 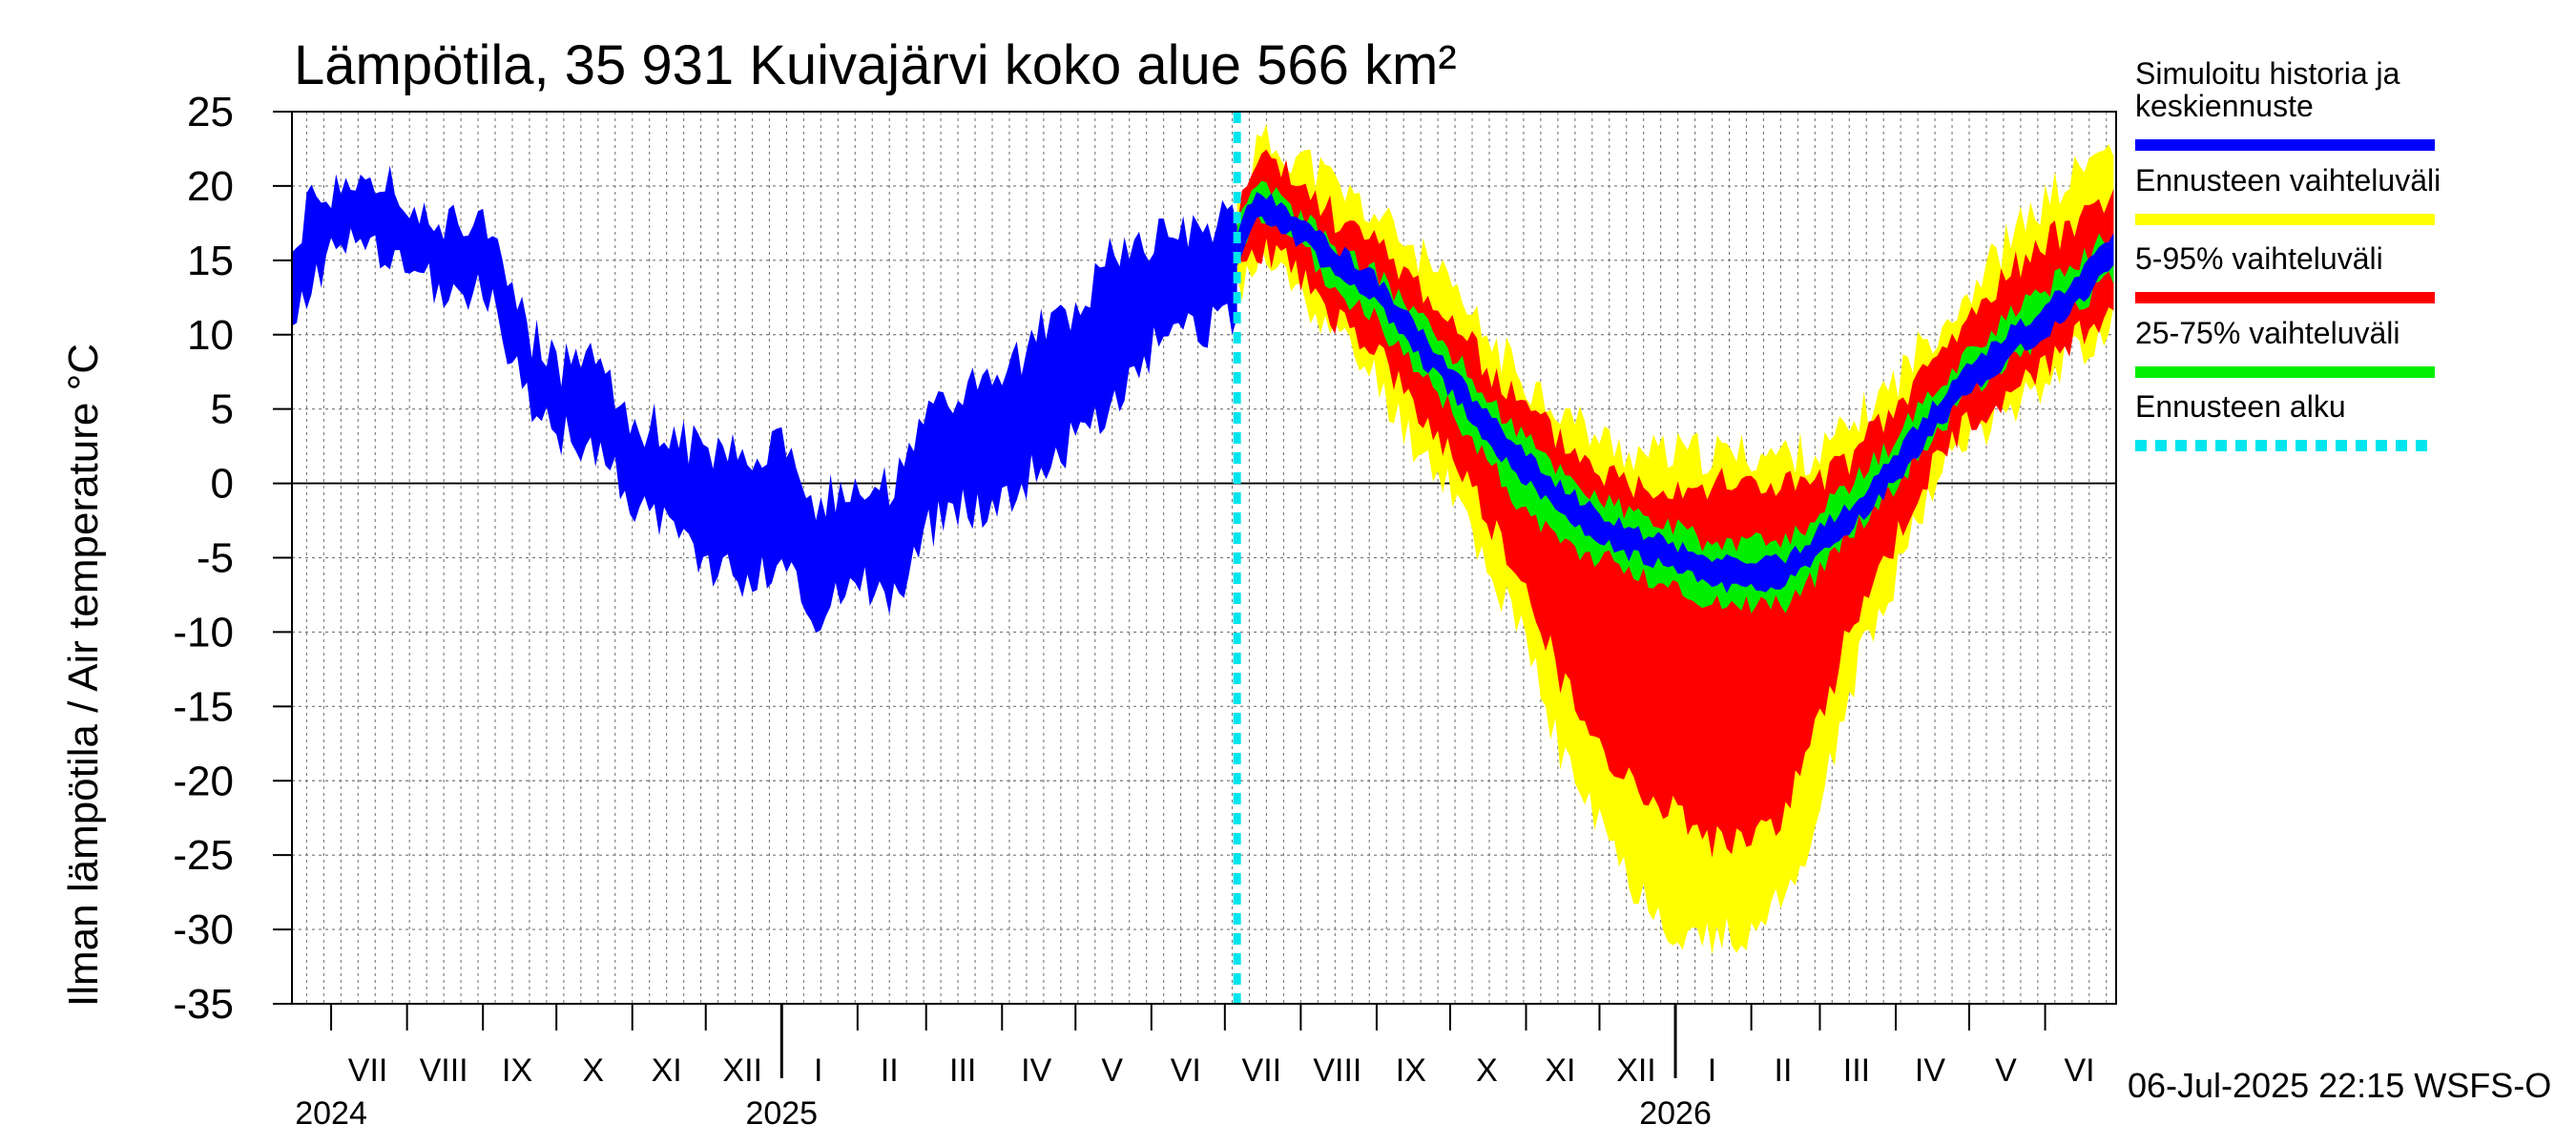 I want to click on legend-label: 25-75% vaihteluväli, so click(x=2267, y=333).